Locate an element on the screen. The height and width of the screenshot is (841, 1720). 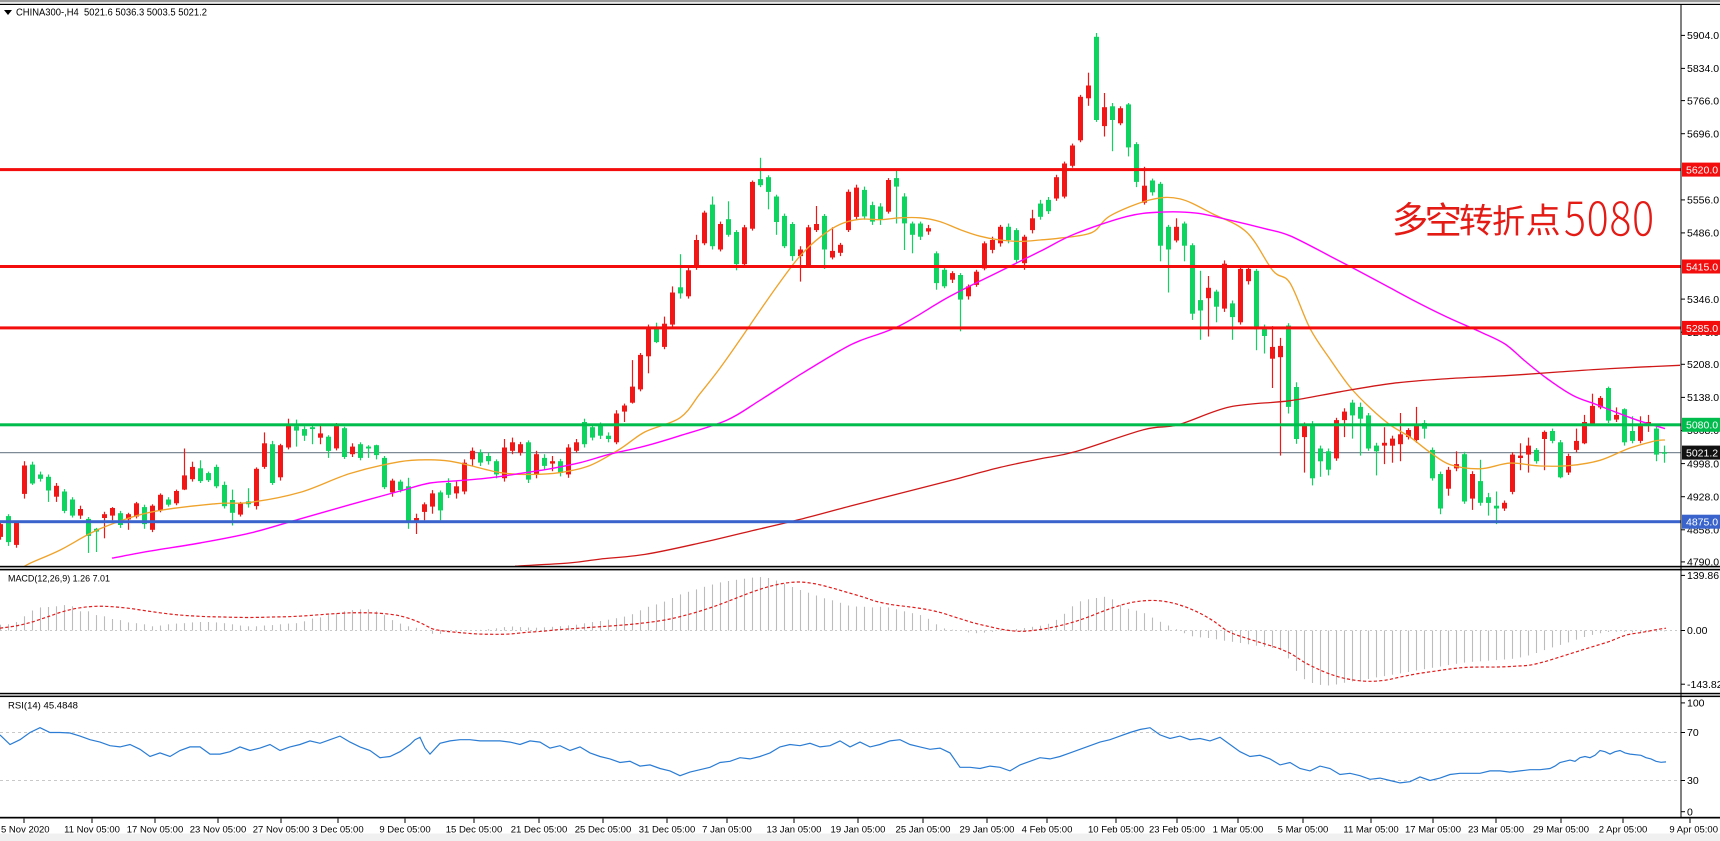
svg-text: 5208.0 is located at coordinates (1703, 365).